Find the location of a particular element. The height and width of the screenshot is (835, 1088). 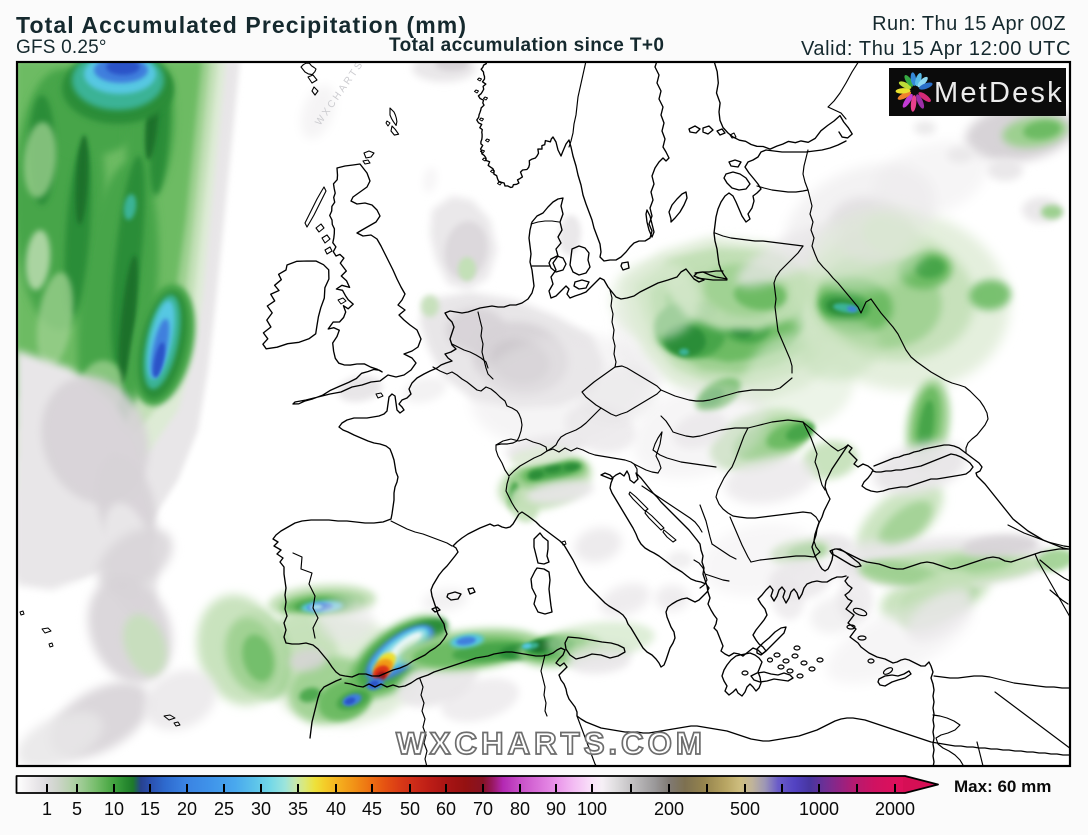

svg-text: 100 is located at coordinates (592, 809).